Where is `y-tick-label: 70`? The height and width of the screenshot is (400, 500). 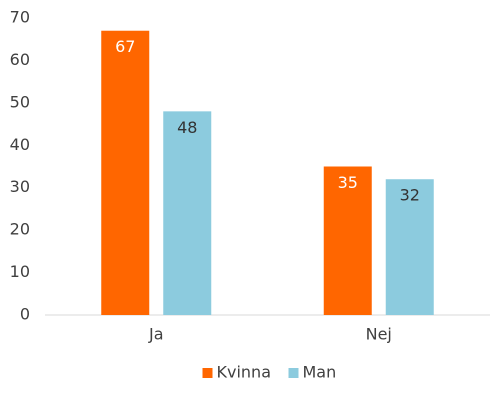
y-tick-label: 70 is located at coordinates (20, 17).